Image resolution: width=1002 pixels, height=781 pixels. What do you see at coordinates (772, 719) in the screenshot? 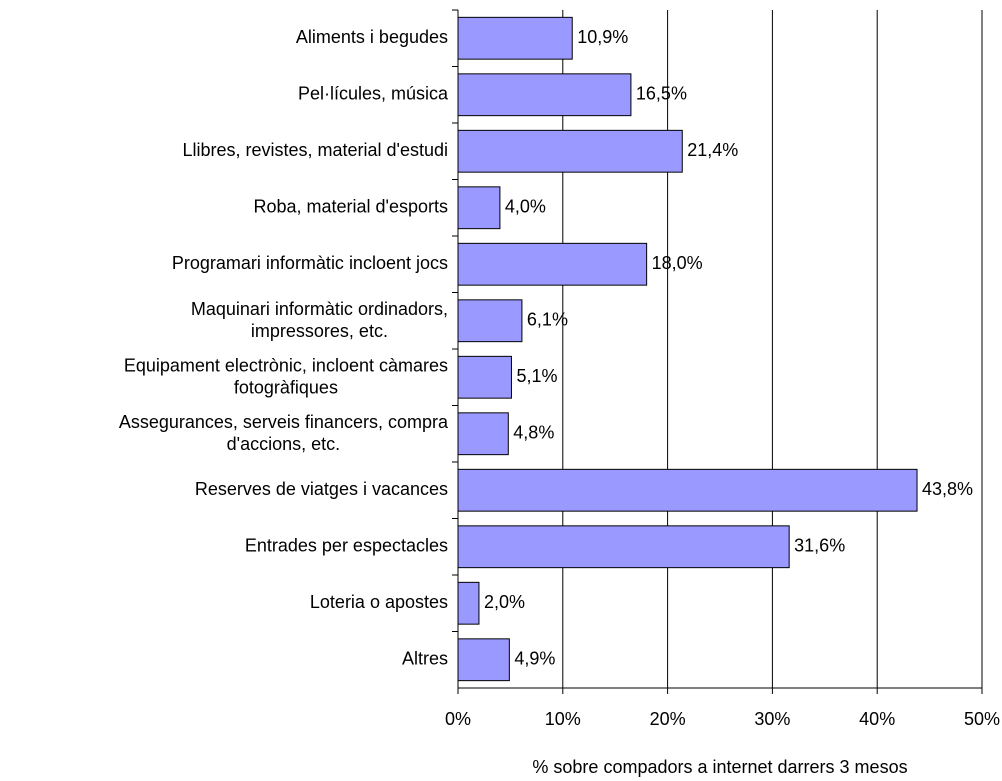
I see `x-tick-label: 30%` at bounding box center [772, 719].